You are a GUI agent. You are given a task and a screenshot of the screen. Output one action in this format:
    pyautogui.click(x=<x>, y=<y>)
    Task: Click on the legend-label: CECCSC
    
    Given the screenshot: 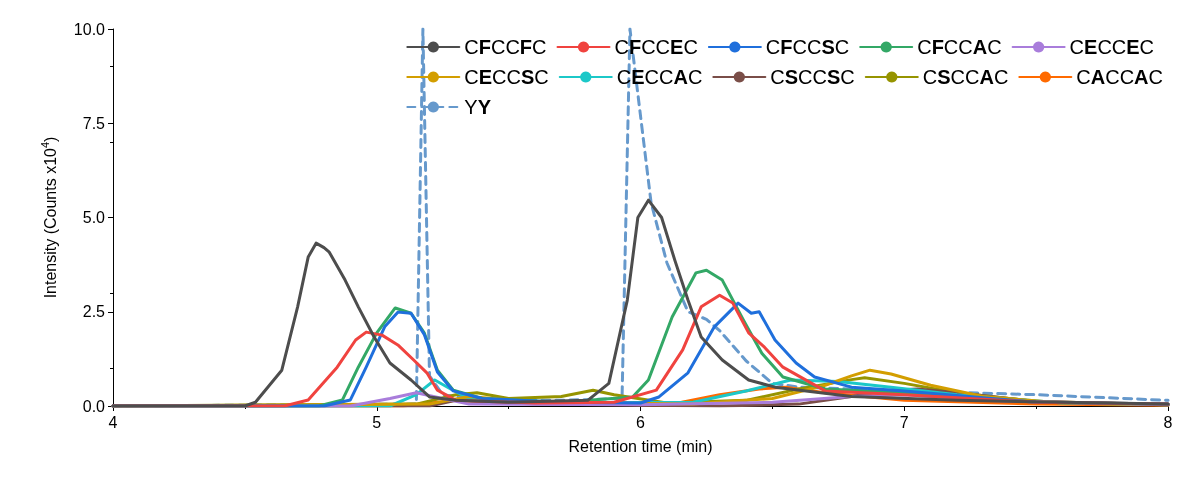 What is the action you would take?
    pyautogui.click(x=506, y=77)
    